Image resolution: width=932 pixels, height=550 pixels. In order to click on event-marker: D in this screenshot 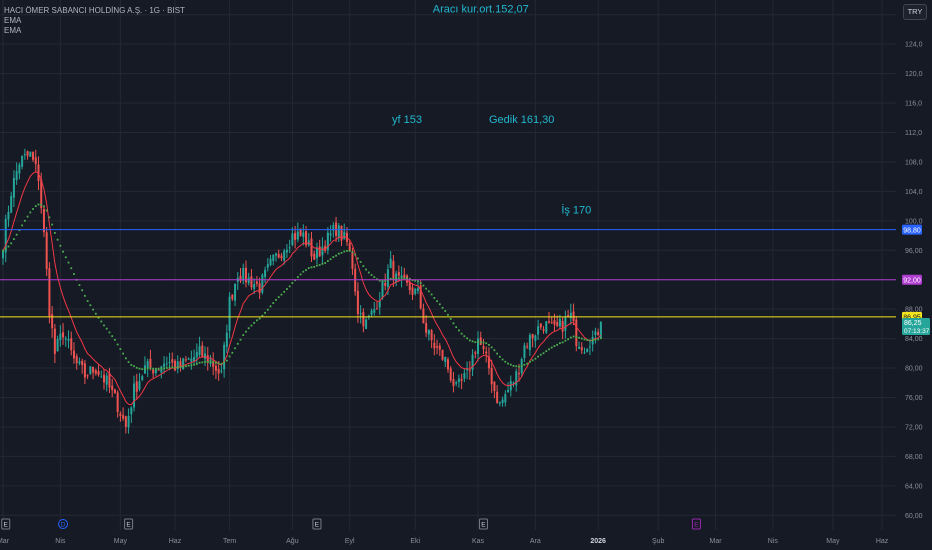, I will do `click(63, 524)`.